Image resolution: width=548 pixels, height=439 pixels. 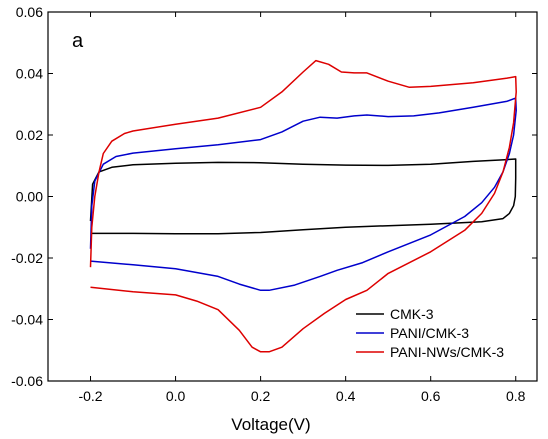 What do you see at coordinates (176, 396) in the screenshot?
I see `x-tick-label: 0.0` at bounding box center [176, 396].